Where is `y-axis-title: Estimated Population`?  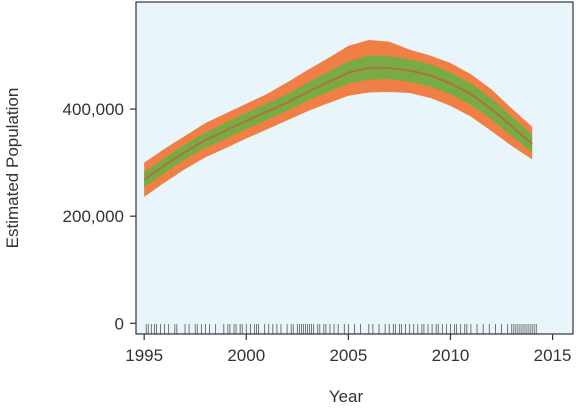
y-axis-title: Estimated Population is located at coordinates (12, 168).